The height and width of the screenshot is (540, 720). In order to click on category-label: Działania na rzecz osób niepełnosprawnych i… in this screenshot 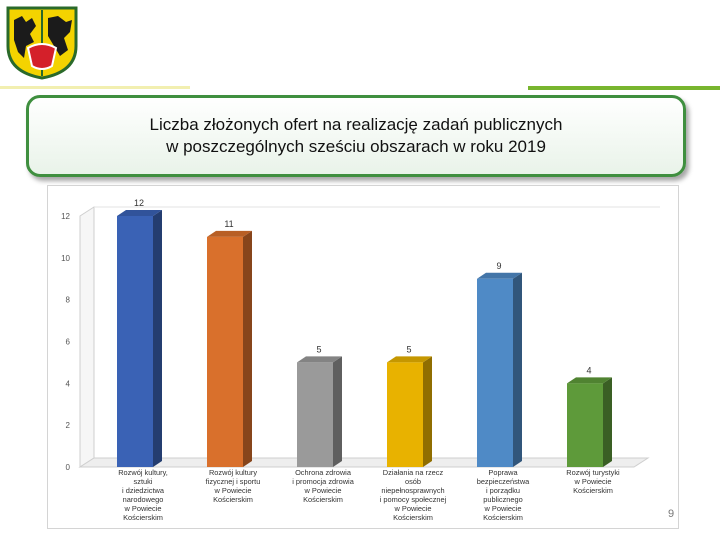, I will do `click(413, 495)`.